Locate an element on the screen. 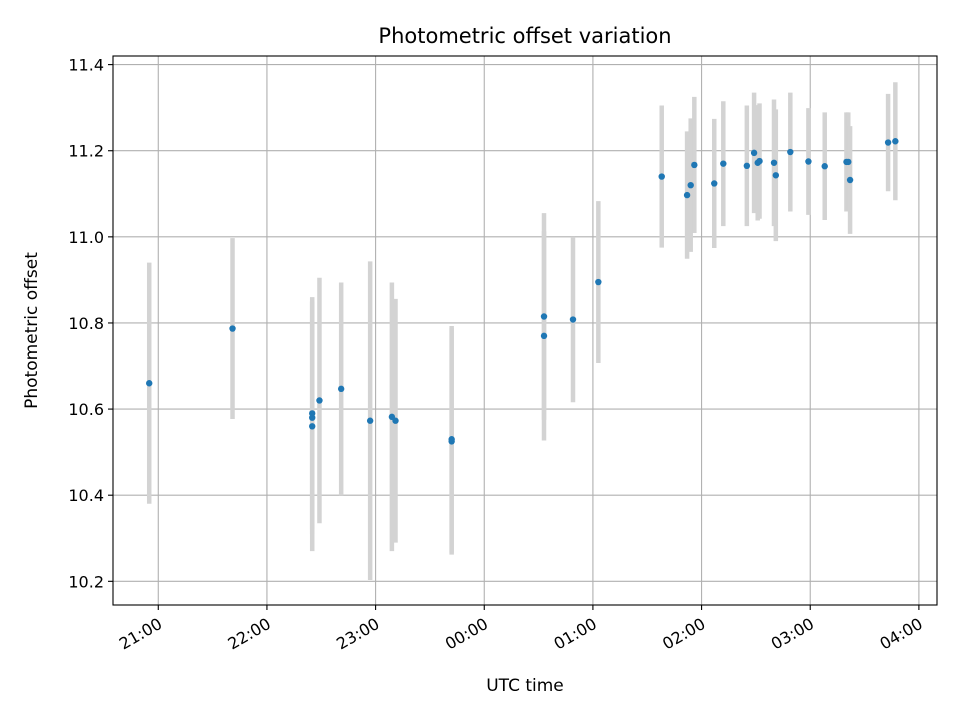  y-tick-label: 11.0 is located at coordinates (86, 237).